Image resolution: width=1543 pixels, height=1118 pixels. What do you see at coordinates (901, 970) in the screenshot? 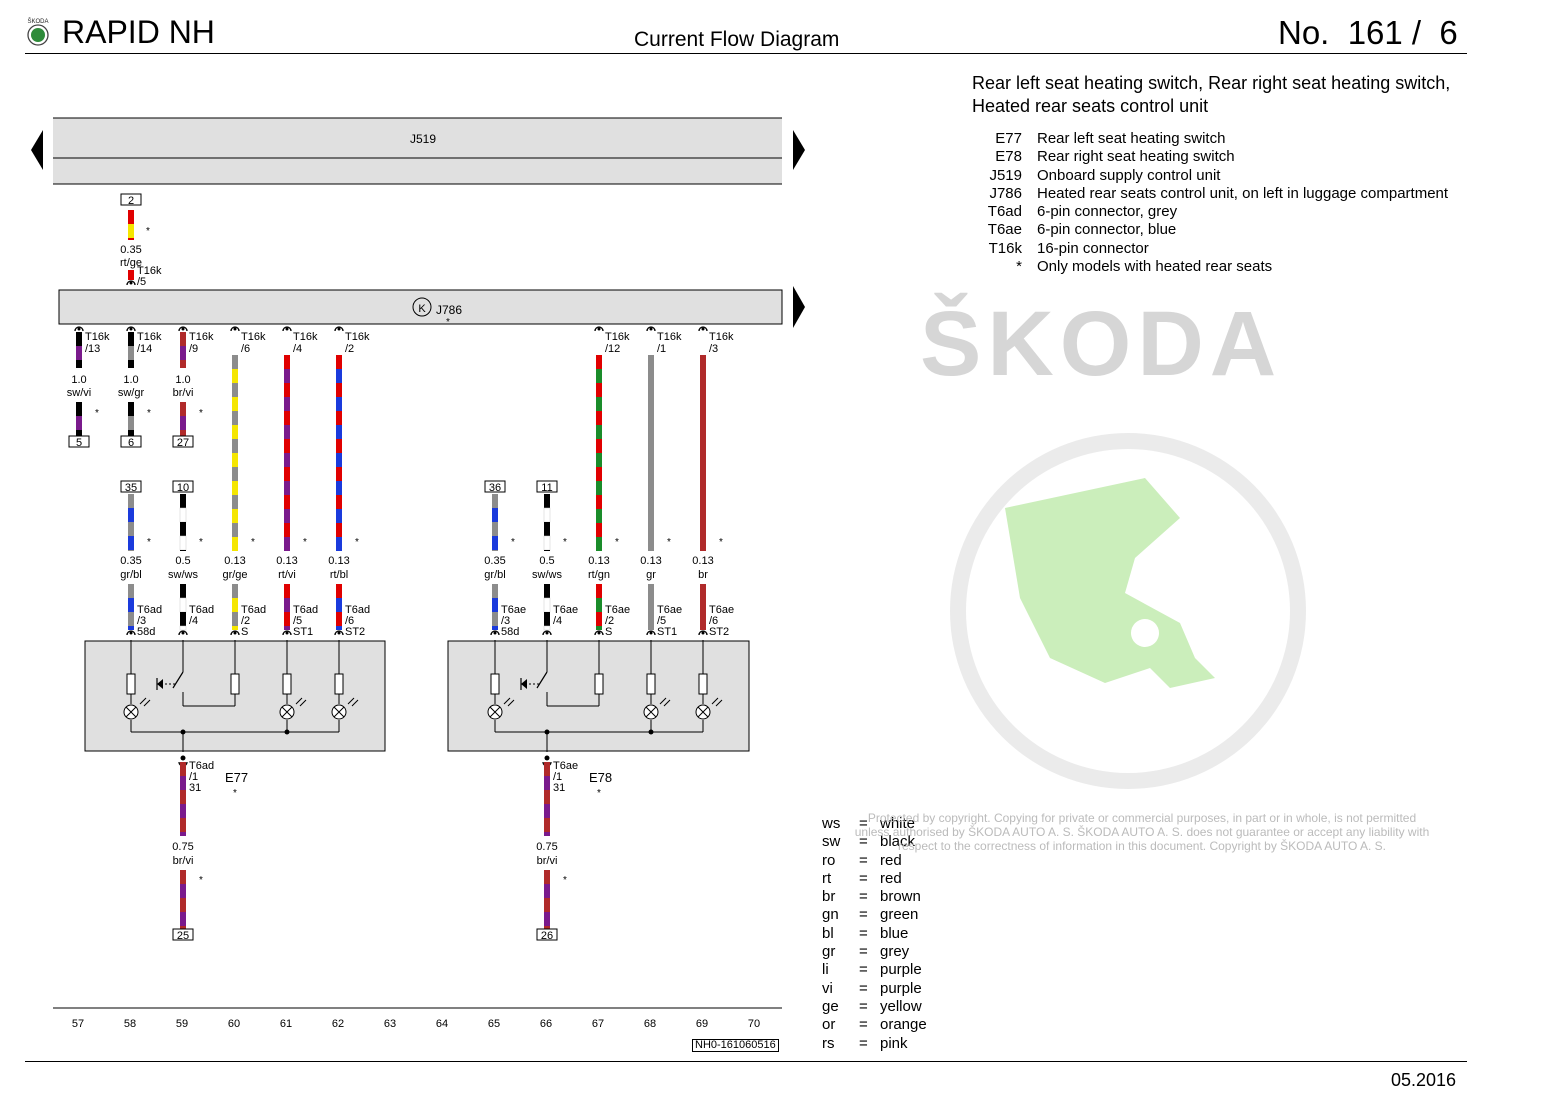
I see `color-name: purple` at bounding box center [901, 970].